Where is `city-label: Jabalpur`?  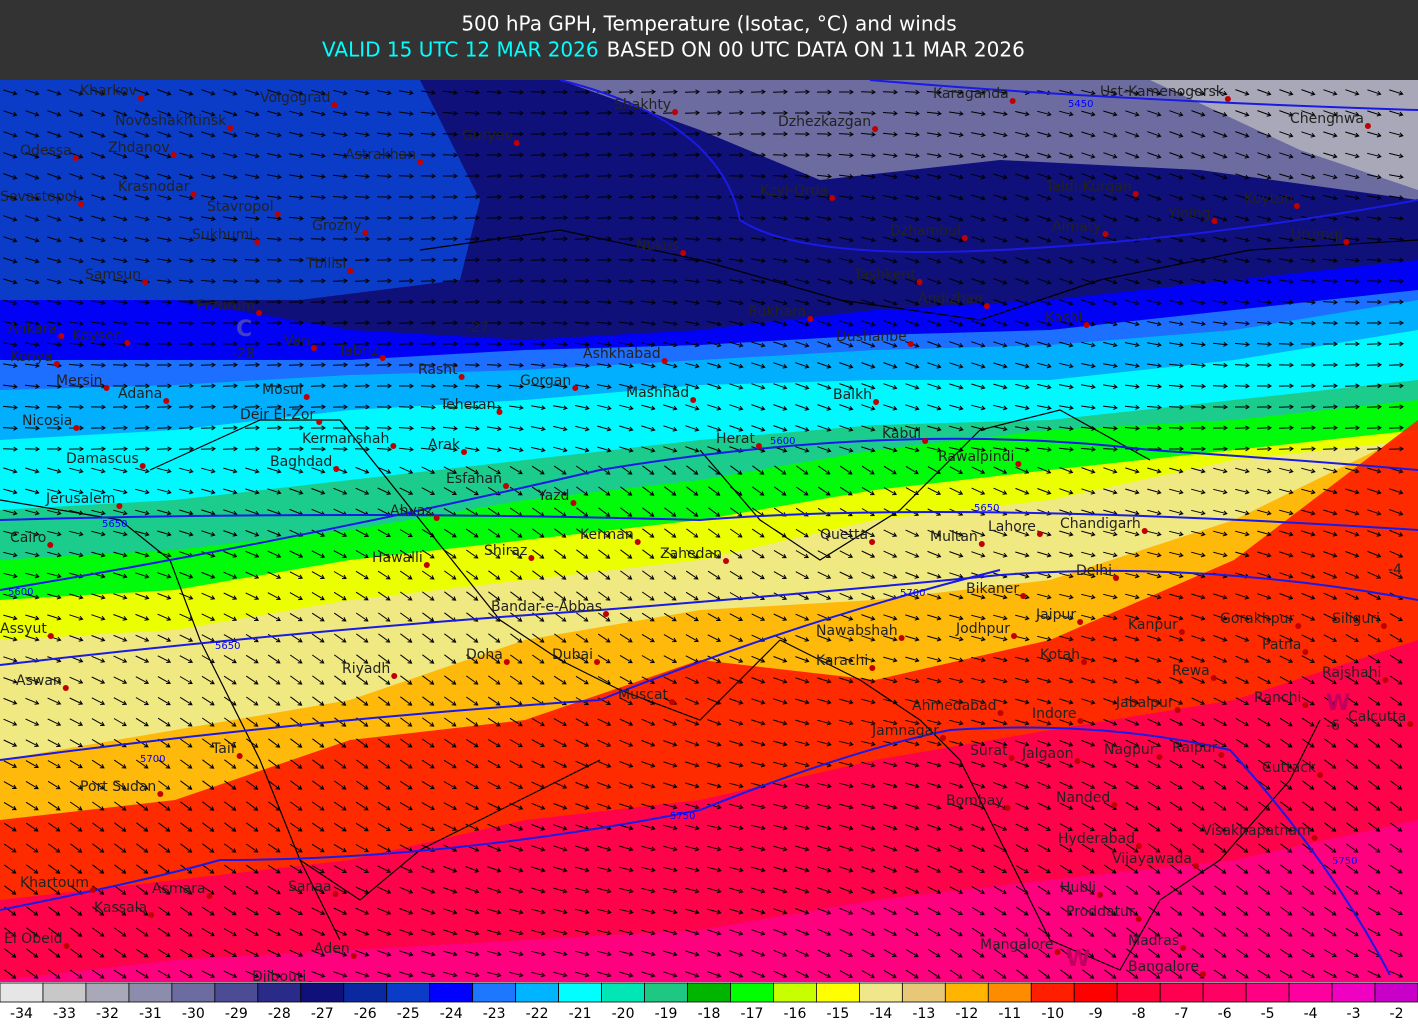 city-label: Jabalpur is located at coordinates (1144, 703).